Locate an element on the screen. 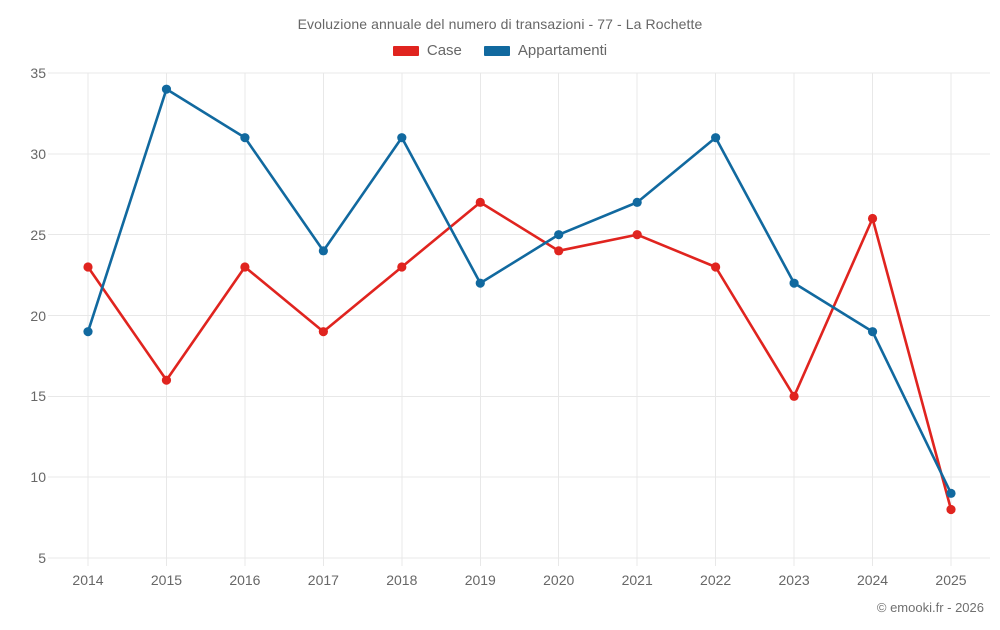  x-axis-tick-label: 2015 is located at coordinates (166, 580).